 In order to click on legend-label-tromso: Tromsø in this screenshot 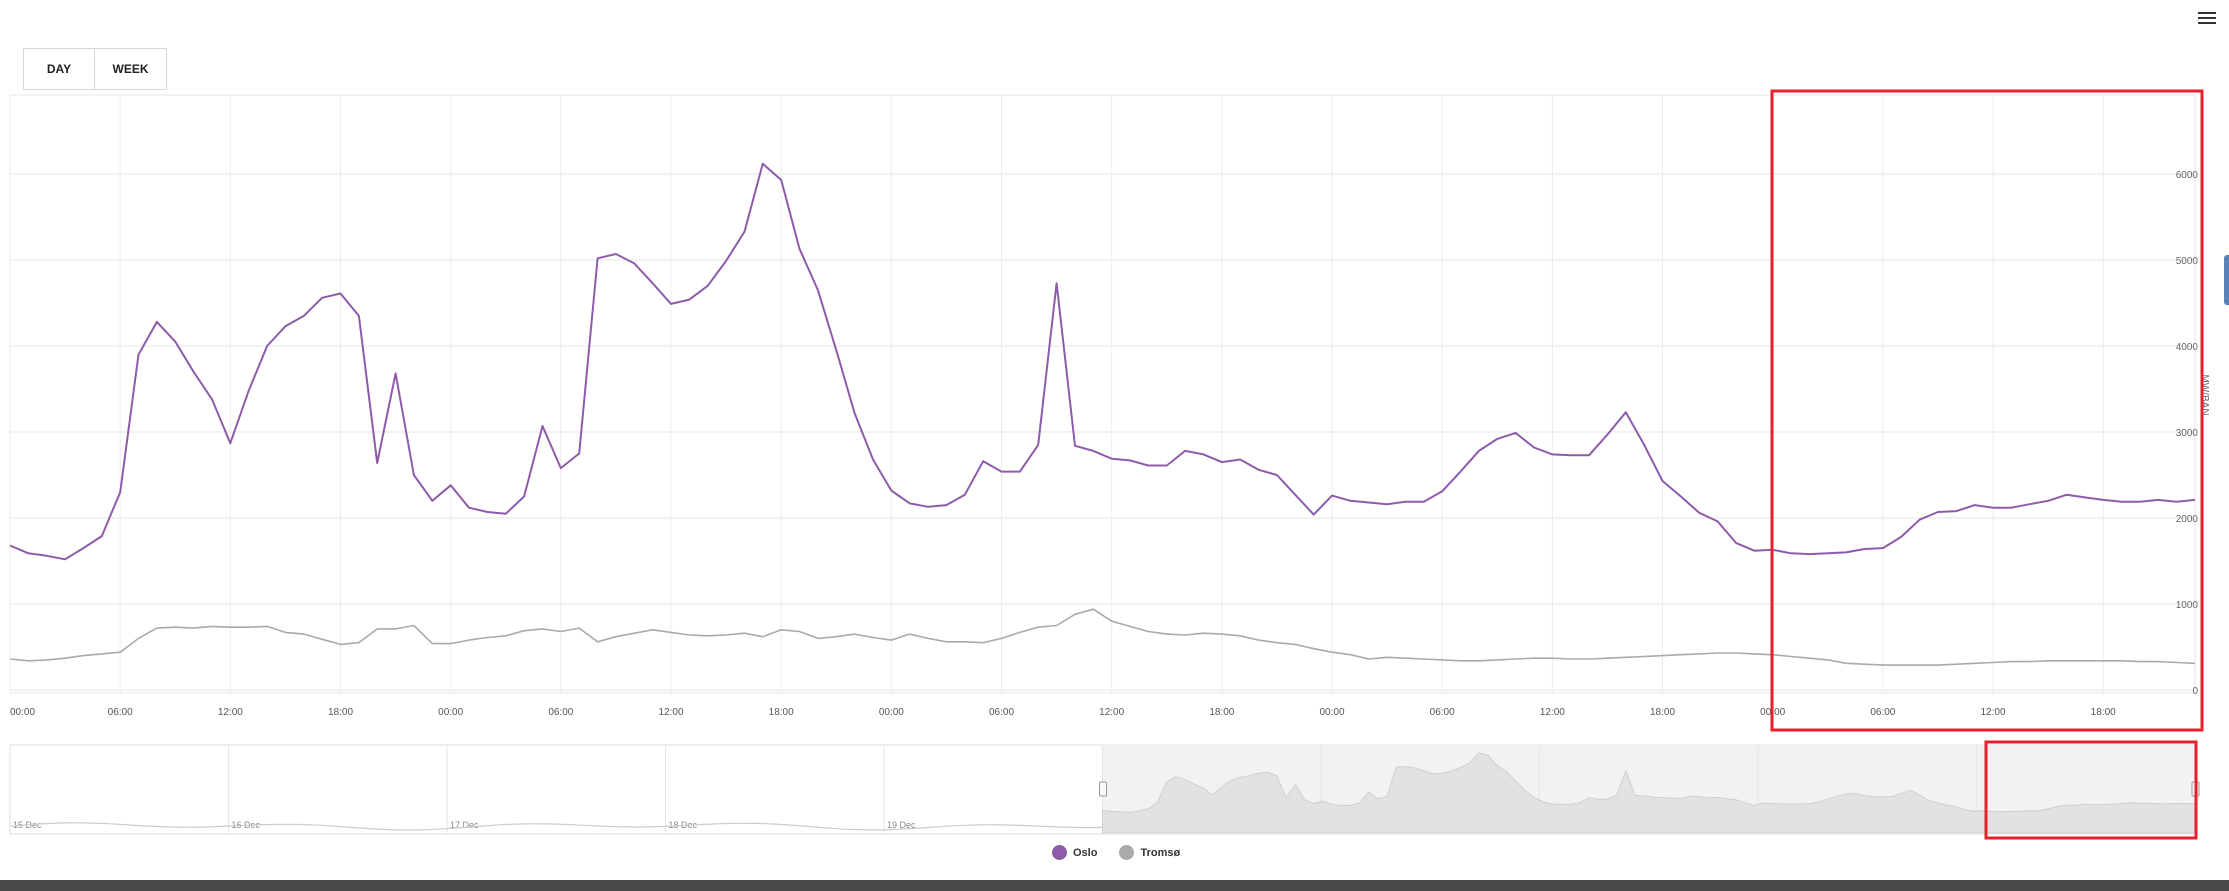, I will do `click(1160, 852)`.